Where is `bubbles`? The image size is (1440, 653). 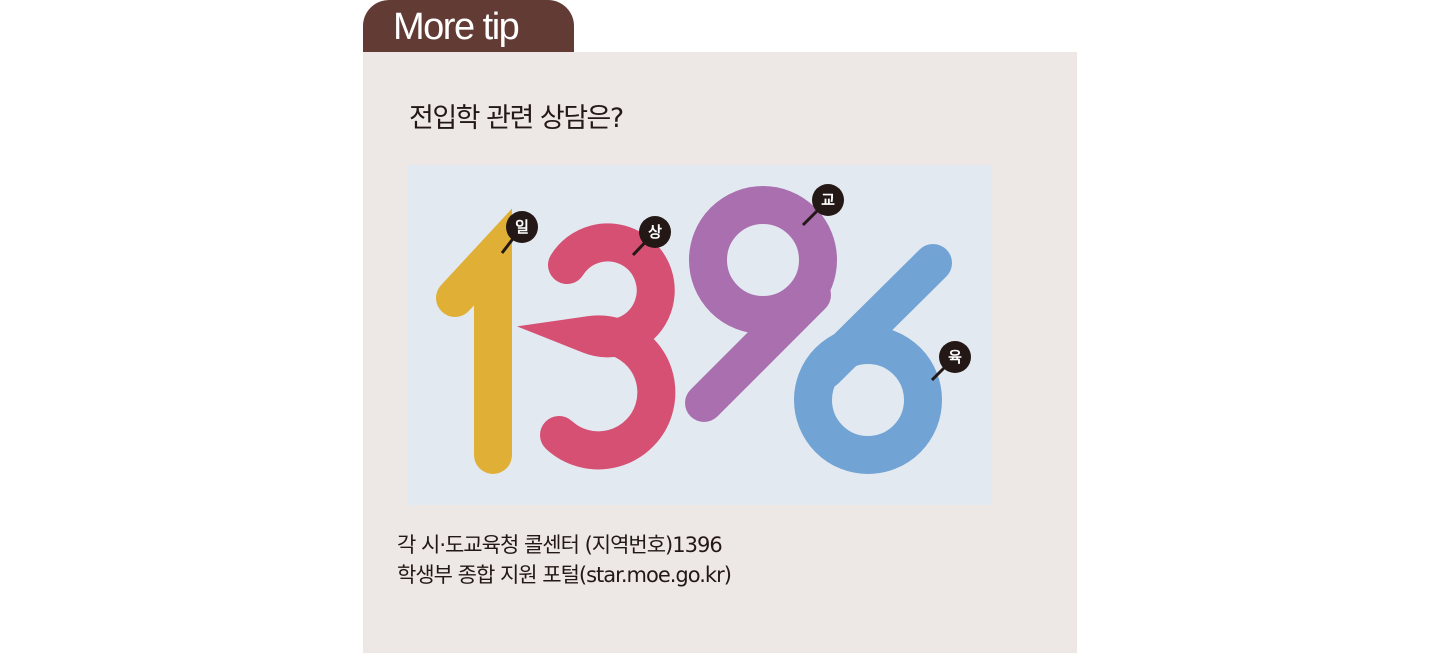 bubbles is located at coordinates (735, 283).